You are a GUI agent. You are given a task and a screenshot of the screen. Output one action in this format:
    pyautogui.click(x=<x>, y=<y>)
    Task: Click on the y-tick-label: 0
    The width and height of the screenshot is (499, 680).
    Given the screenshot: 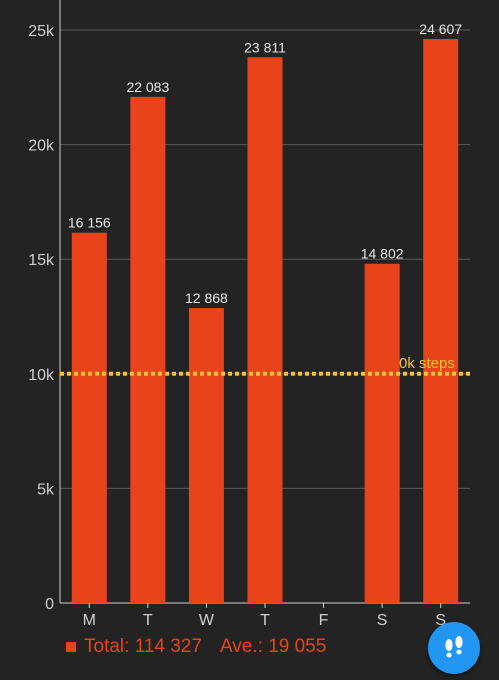 What is the action you would take?
    pyautogui.click(x=49, y=604)
    